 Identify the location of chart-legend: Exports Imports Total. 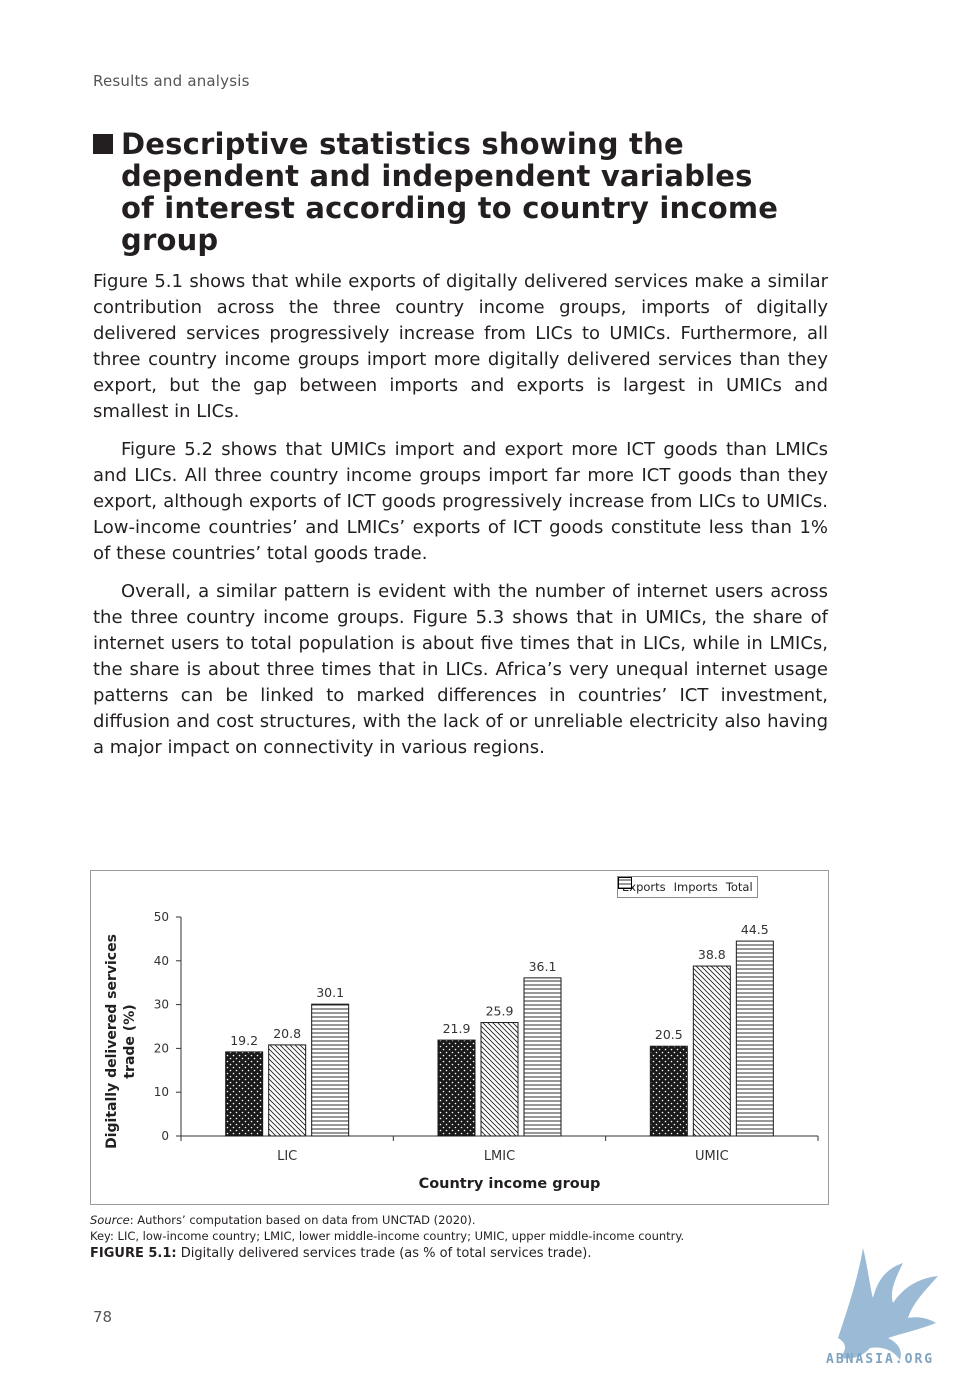
(687, 887).